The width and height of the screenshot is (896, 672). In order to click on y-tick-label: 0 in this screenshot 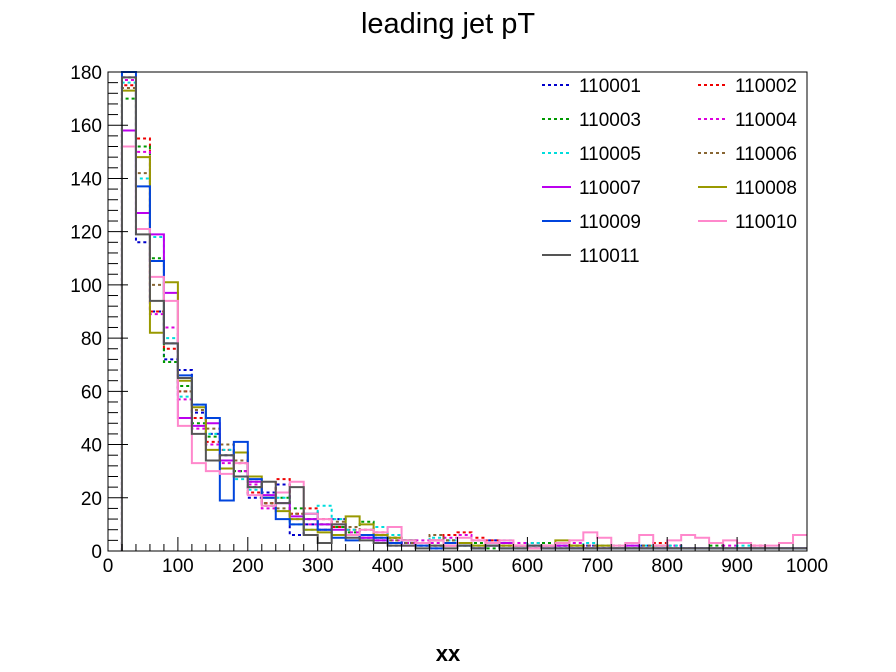, I will do `click(96, 552)`.